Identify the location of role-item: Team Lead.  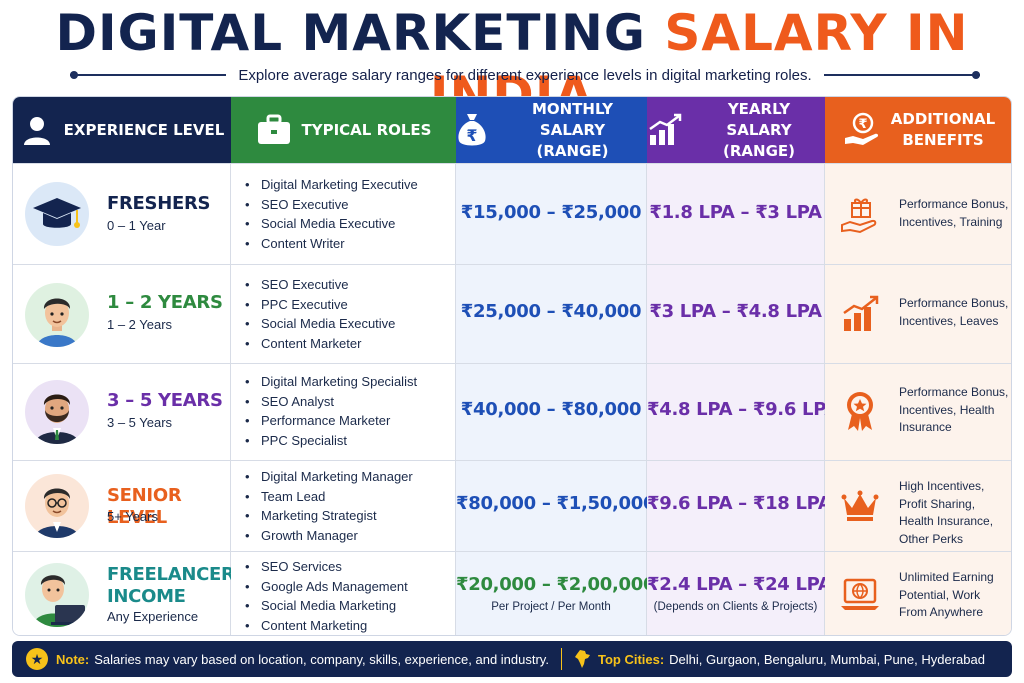
(329, 497).